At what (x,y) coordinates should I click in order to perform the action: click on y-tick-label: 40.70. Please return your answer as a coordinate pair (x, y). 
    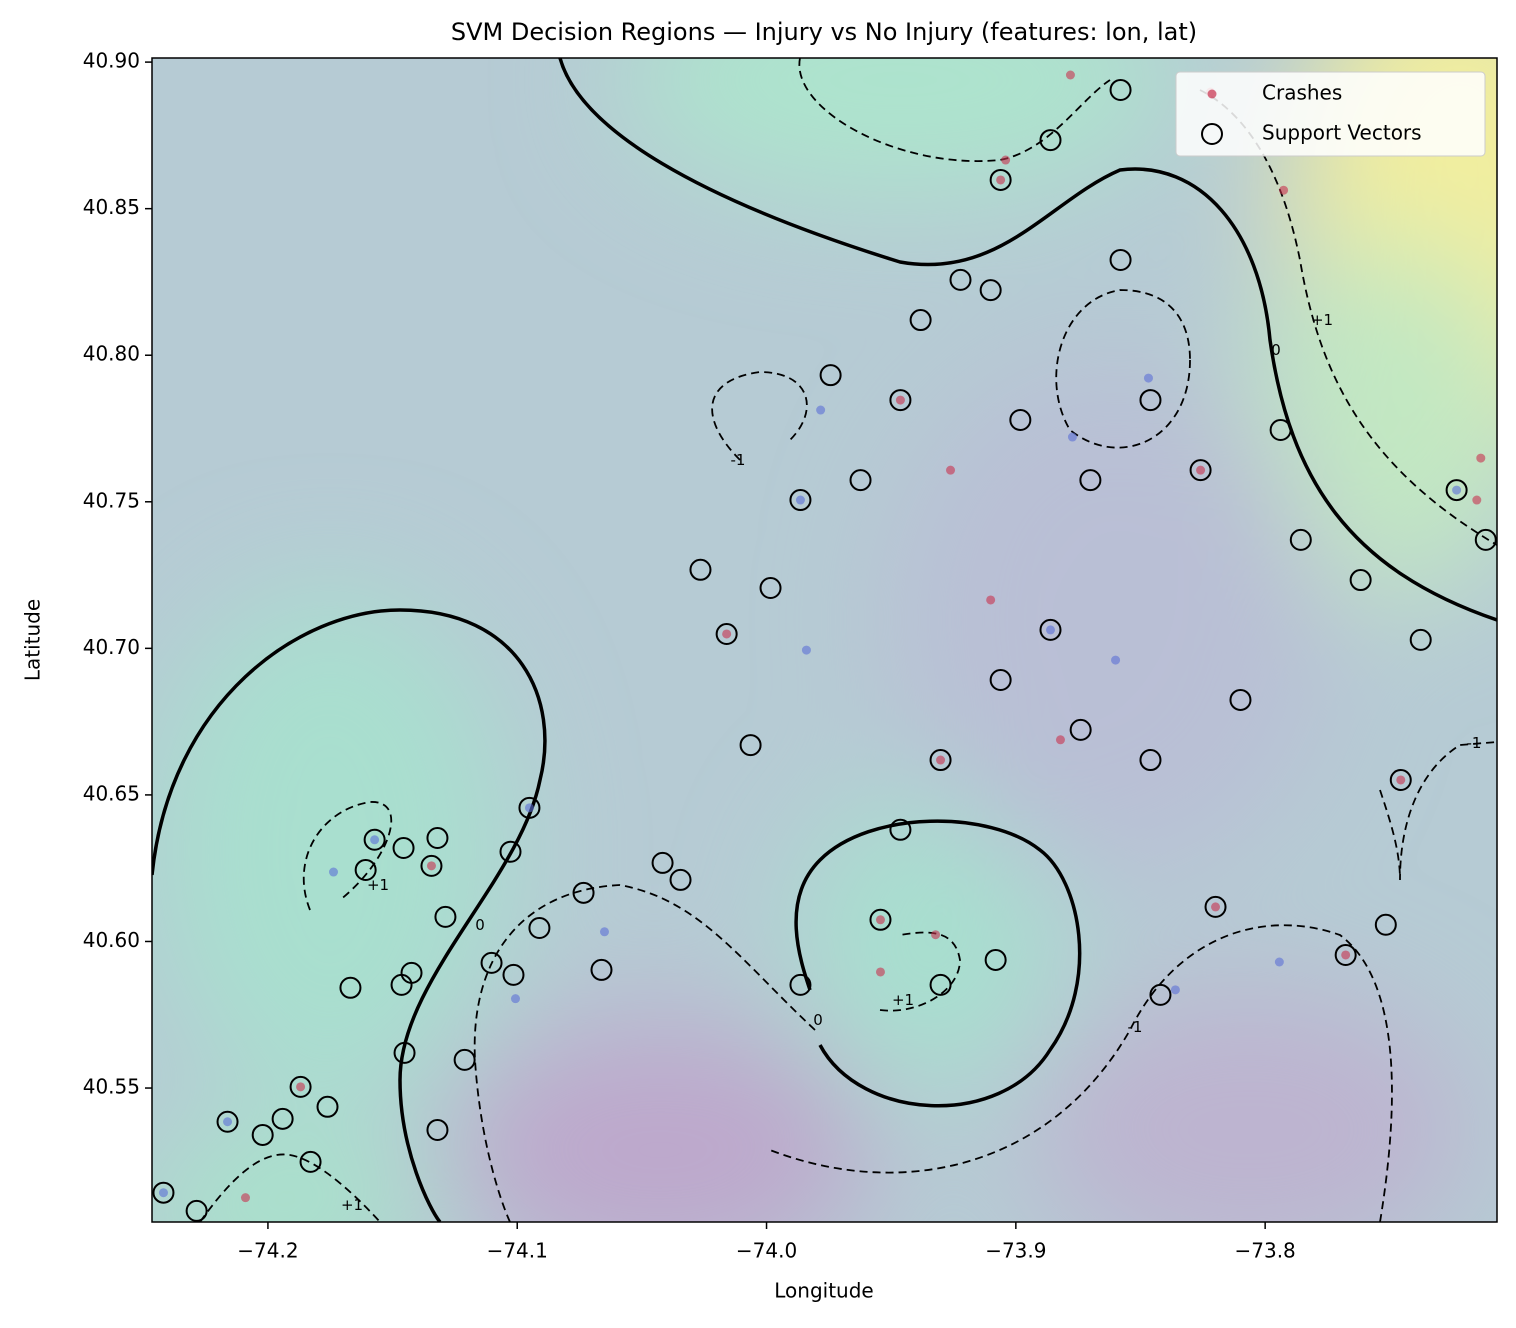
    Looking at the image, I should click on (111, 647).